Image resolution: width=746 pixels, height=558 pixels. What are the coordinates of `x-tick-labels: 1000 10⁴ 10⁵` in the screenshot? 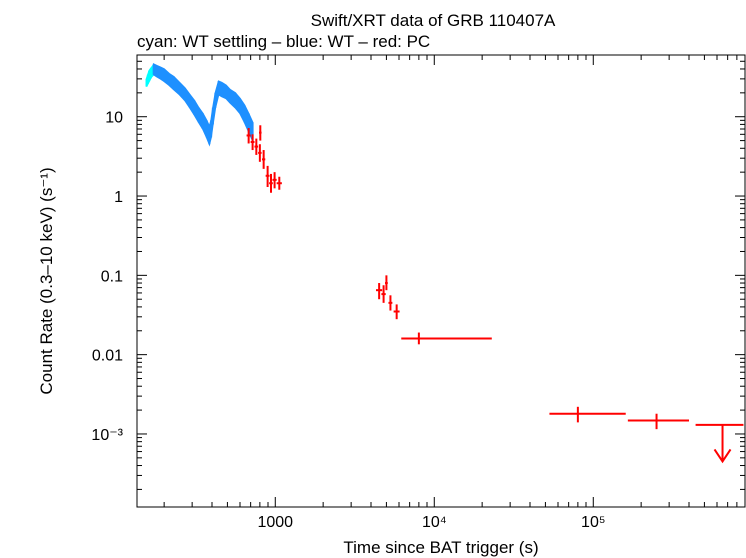 It's located at (431, 522).